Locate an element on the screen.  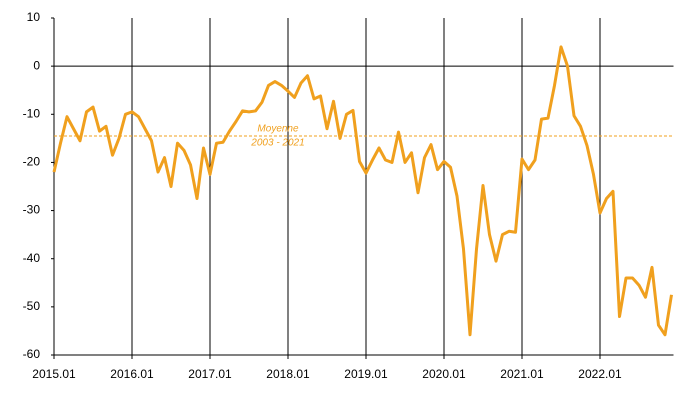
x-tick-label: 2022.01 is located at coordinates (600, 374).